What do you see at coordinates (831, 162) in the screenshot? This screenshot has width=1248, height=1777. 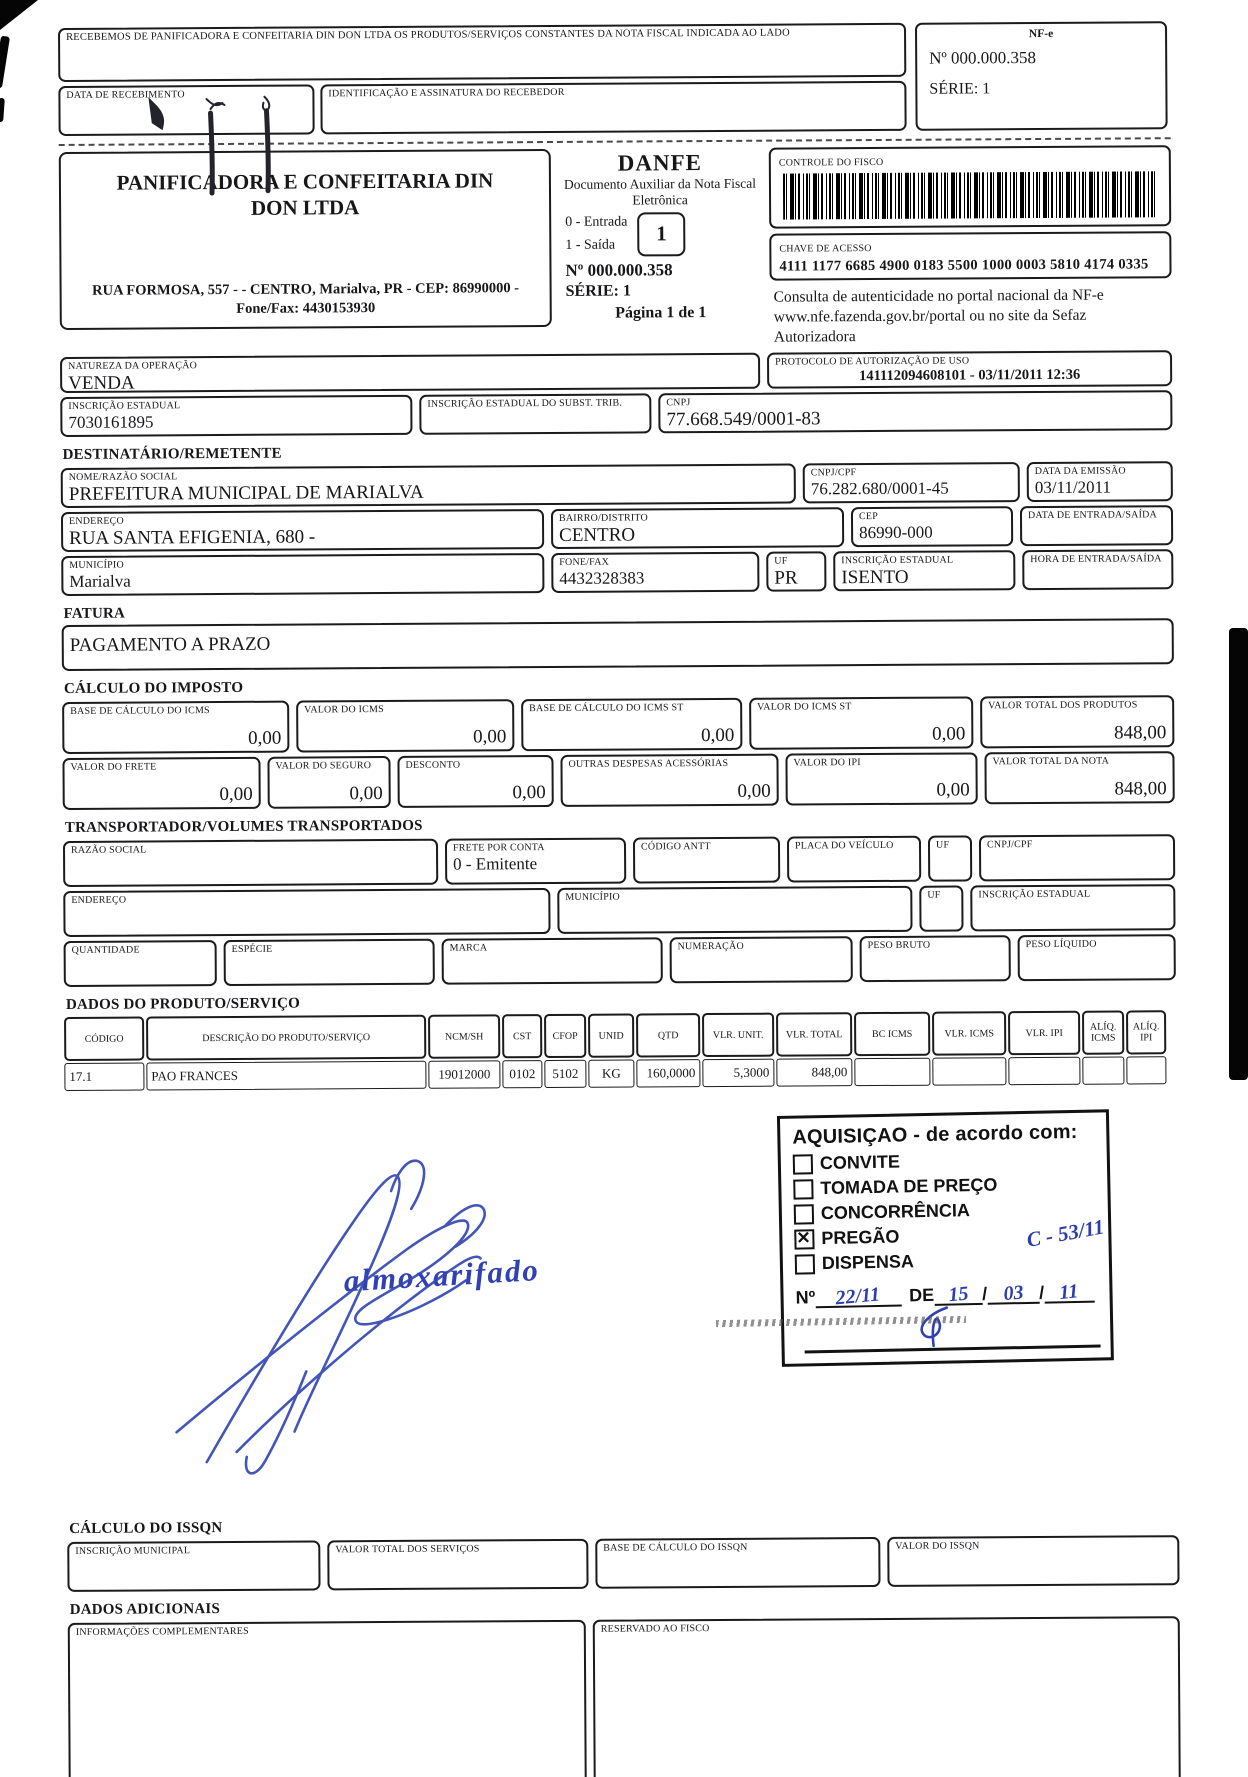 I see `controle-fisco-label: CONTROLE DO FISCO` at bounding box center [831, 162].